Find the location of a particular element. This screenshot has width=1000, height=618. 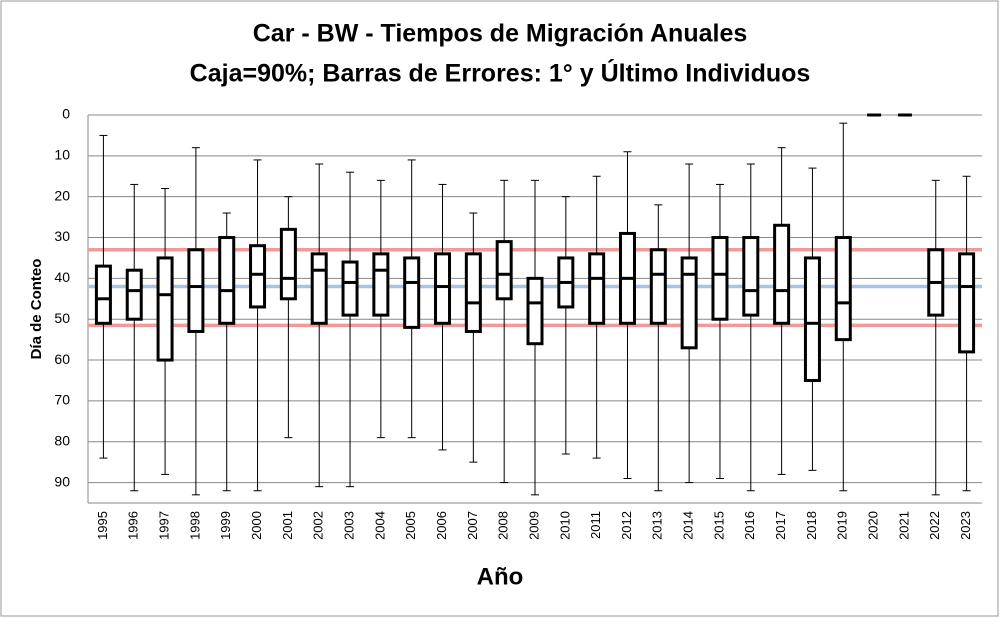

y-tick-label: 30 is located at coordinates (62, 236).